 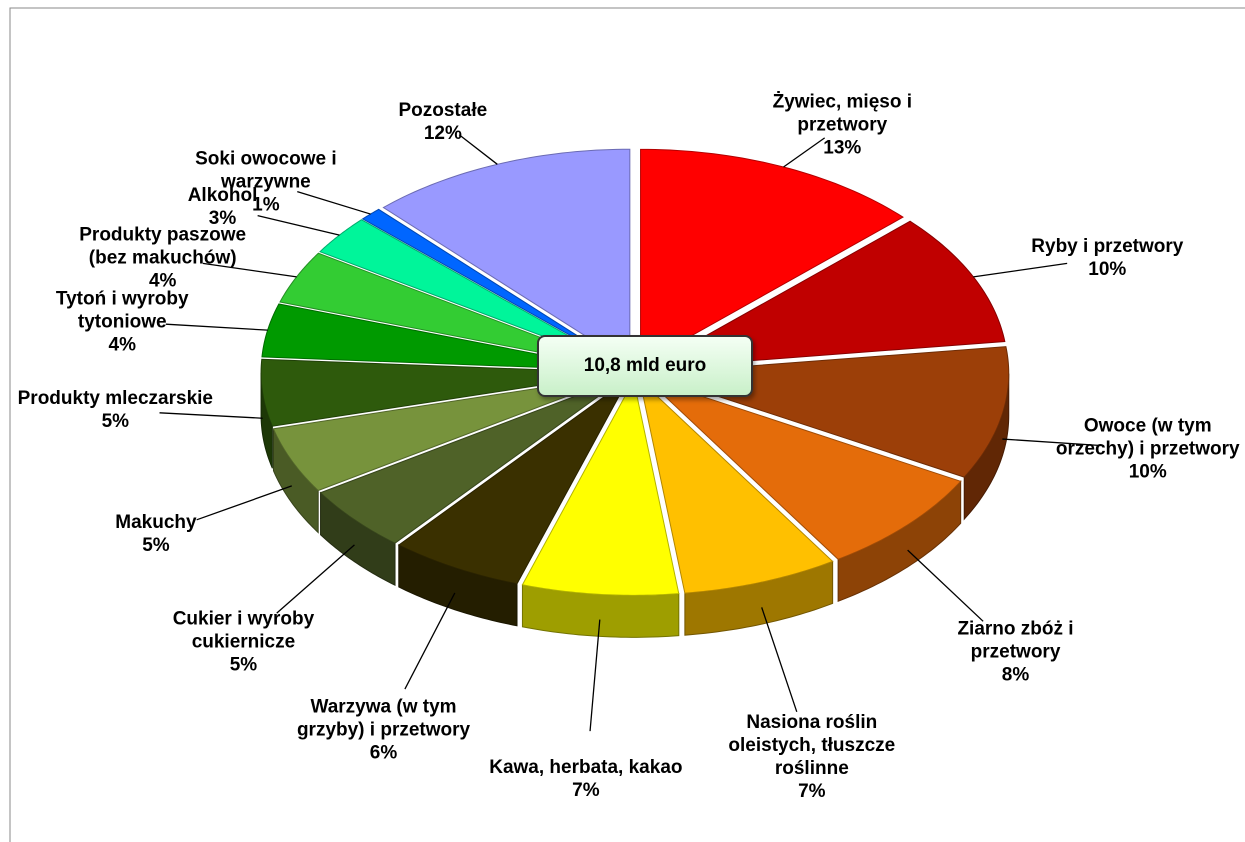 I want to click on slice-label: Pozostałe 12%, so click(x=443, y=122).